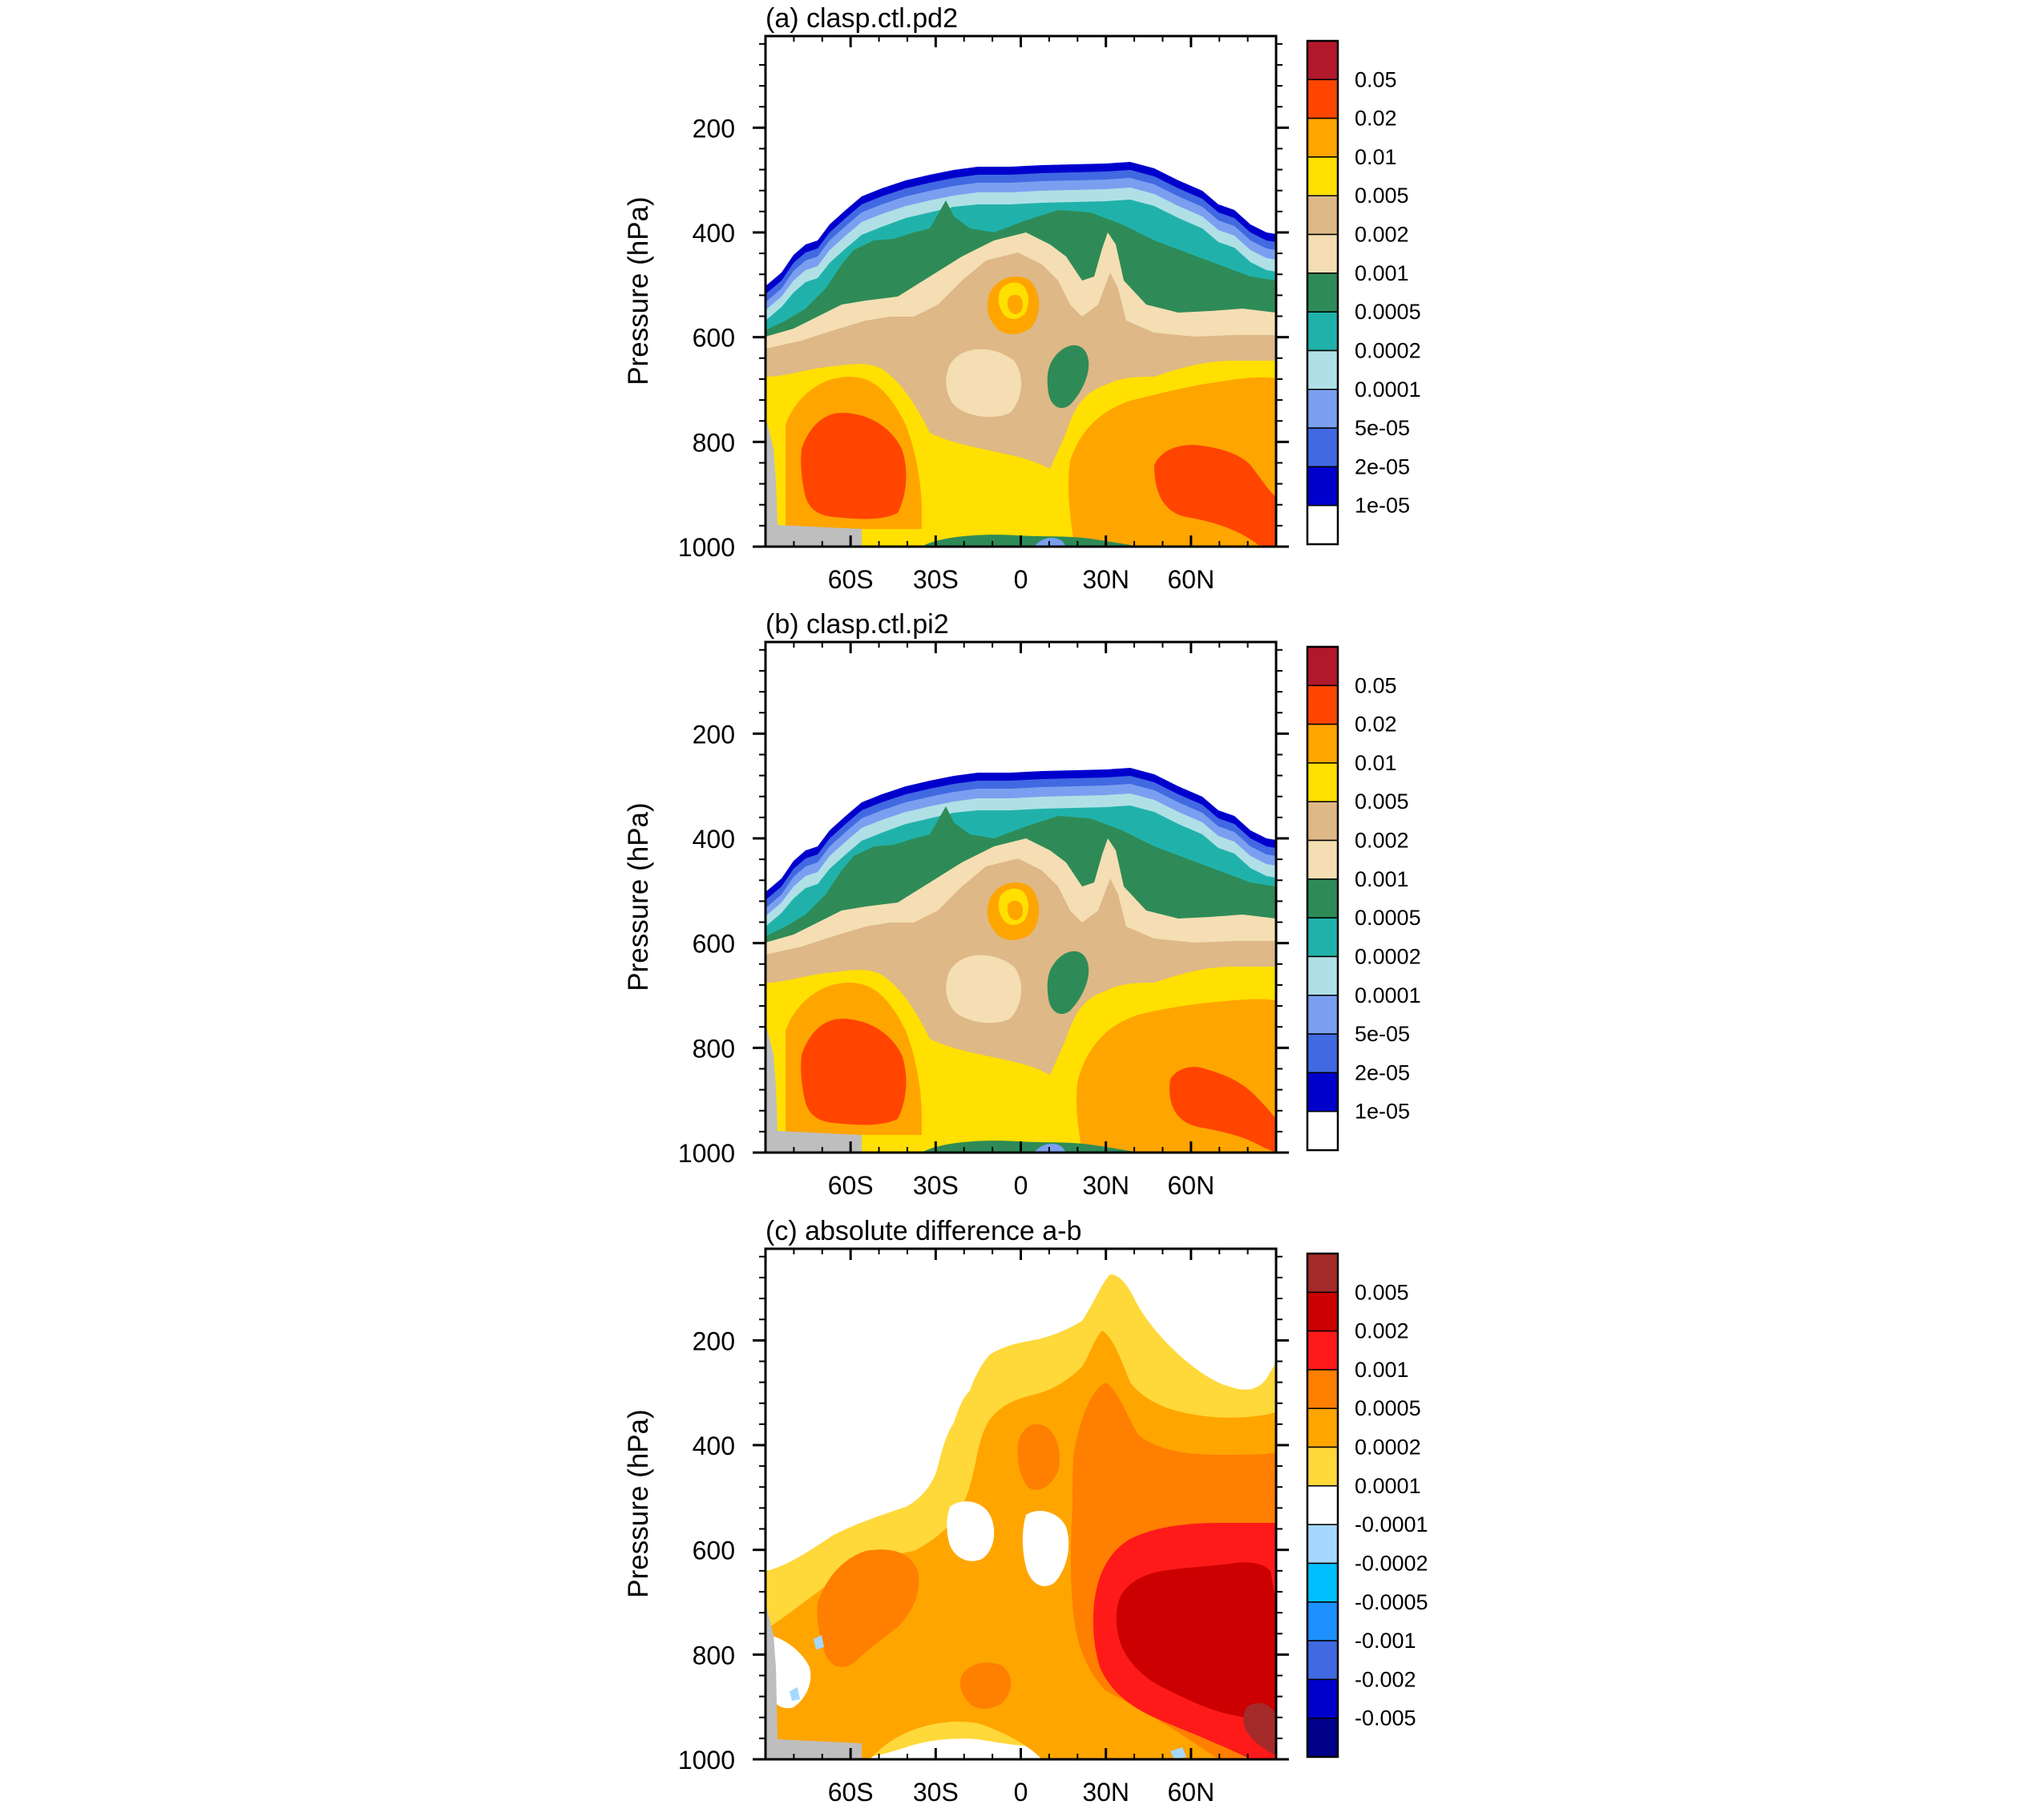 This screenshot has width=2044, height=1805. Describe the element at coordinates (1021, 1516) in the screenshot. I see `contour-field-c` at that location.